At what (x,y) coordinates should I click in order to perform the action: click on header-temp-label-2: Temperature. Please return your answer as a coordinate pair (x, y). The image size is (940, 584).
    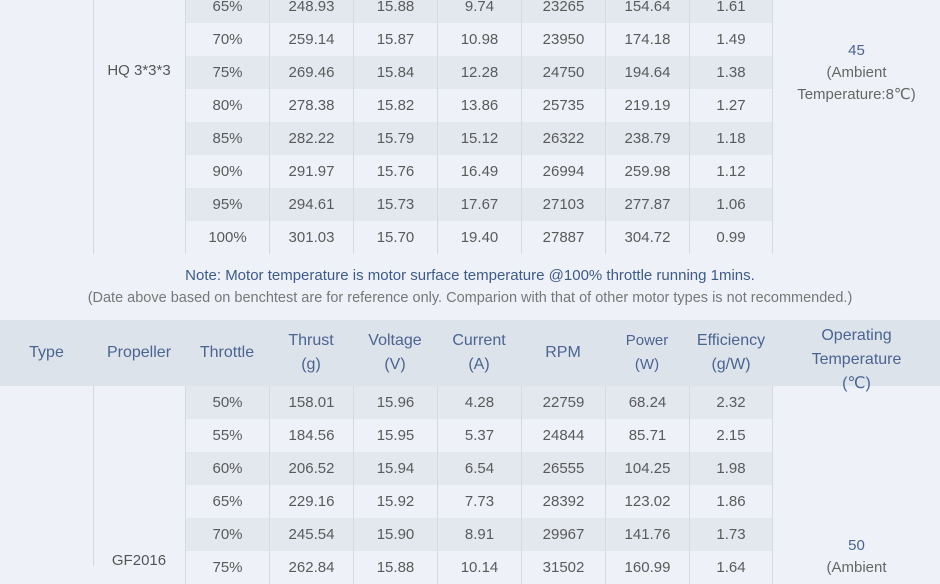
    Looking at the image, I should click on (856, 359).